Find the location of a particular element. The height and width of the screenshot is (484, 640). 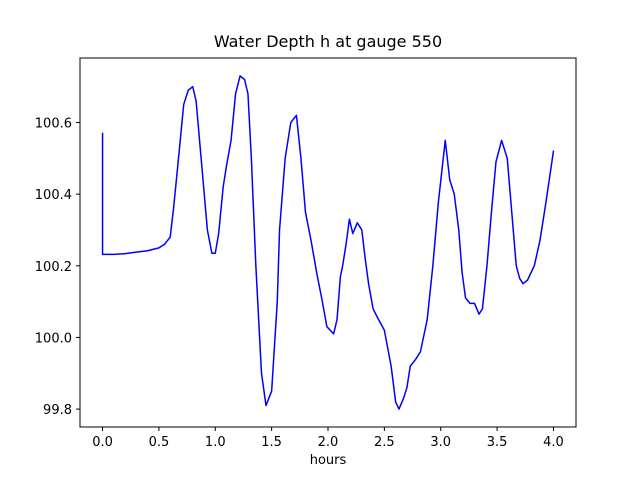

x-tick-label: 2.5 is located at coordinates (384, 442).